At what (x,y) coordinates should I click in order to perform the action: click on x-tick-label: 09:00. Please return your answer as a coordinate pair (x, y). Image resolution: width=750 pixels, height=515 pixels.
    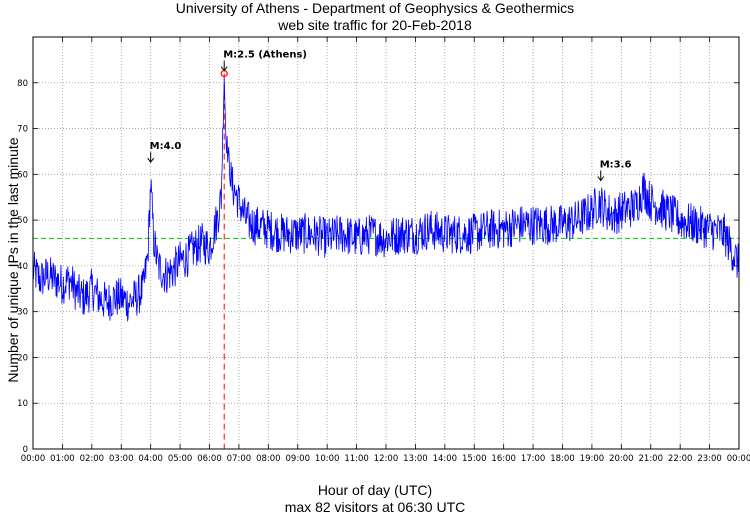
    Looking at the image, I should click on (298, 459).